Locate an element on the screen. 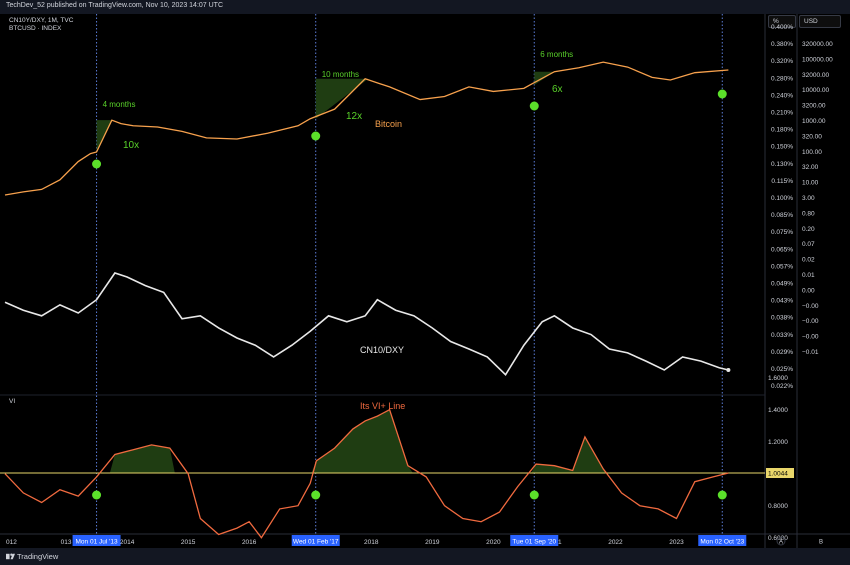 The height and width of the screenshot is (565, 850). usd-tick-1: 100000.00 is located at coordinates (817, 59).